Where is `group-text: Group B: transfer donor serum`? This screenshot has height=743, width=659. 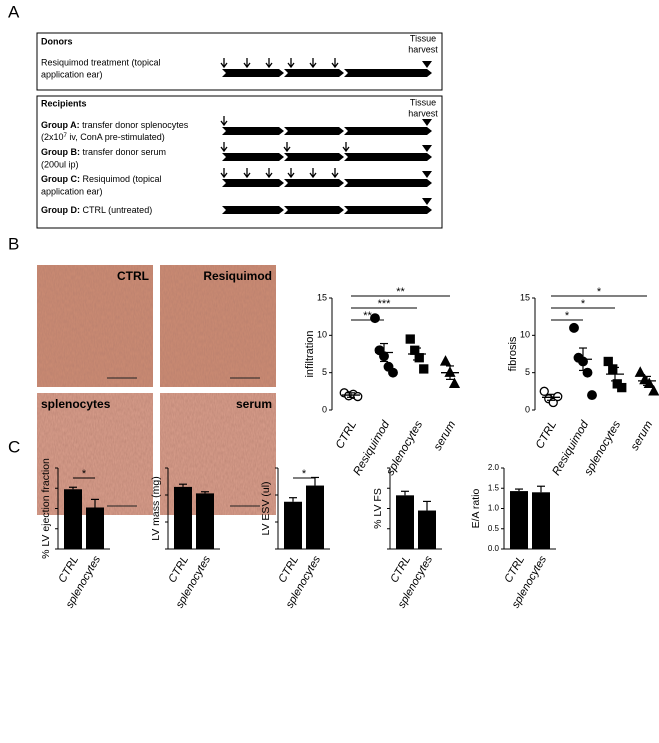 group-text: Group B: transfer donor serum is located at coordinates (103, 152).